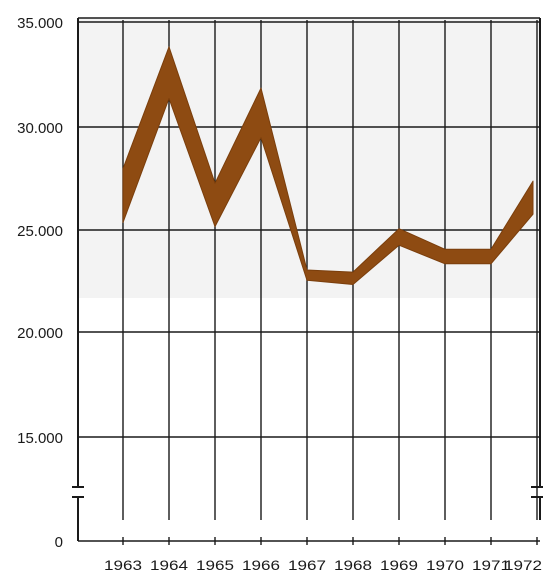 This screenshot has height=575, width=543. Describe the element at coordinates (399, 565) in the screenshot. I see `x-tick-label: 1969` at that location.